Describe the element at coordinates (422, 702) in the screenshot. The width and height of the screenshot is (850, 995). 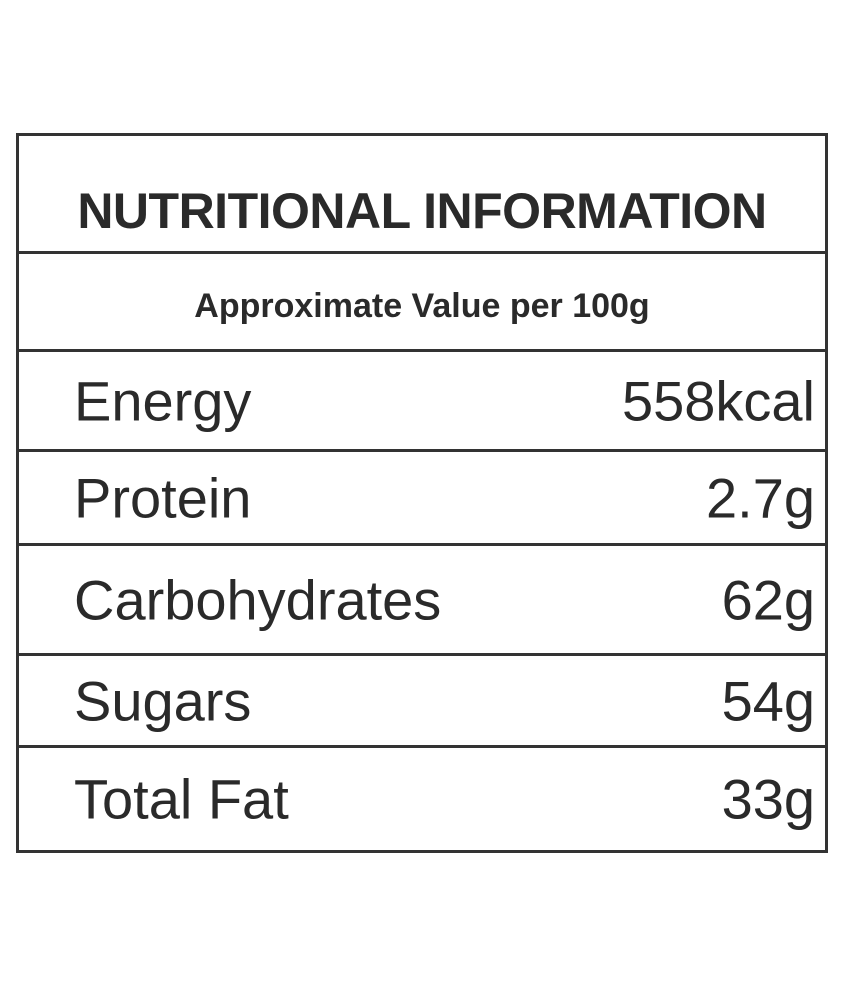
I see `nutrient-row: Sugars 54g` at that location.